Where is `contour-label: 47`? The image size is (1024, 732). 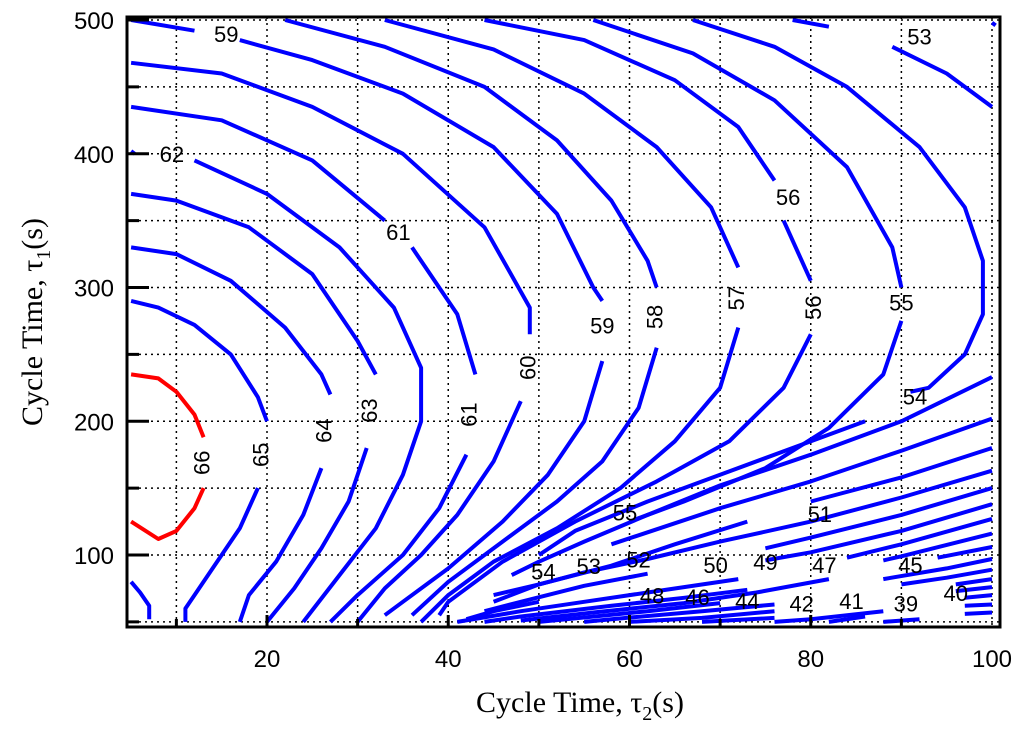 contour-label: 47 is located at coordinates (824, 565).